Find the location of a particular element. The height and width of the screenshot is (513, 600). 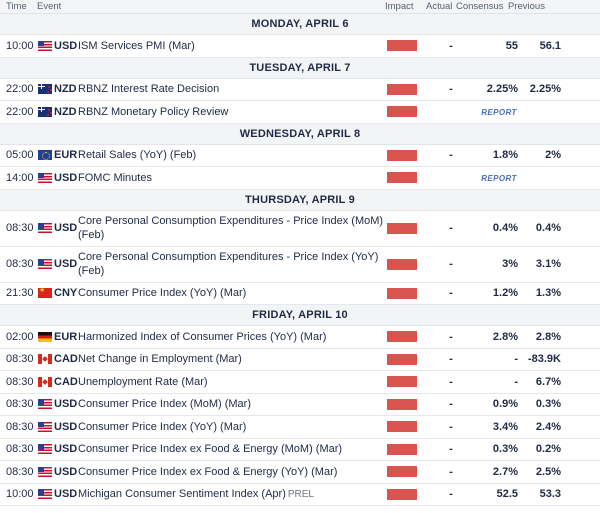

previous-value: 0.3% is located at coordinates (548, 404).